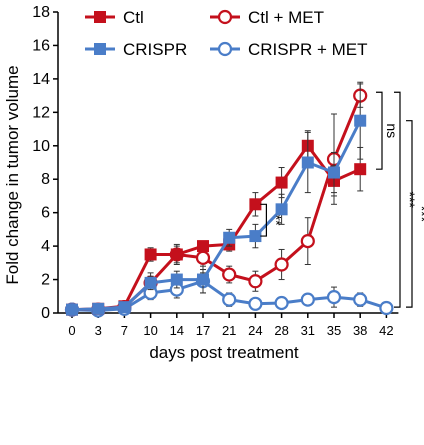 The image size is (424, 445). Describe the element at coordinates (229, 330) in the screenshot. I see `x-tick-label: 21` at that location.